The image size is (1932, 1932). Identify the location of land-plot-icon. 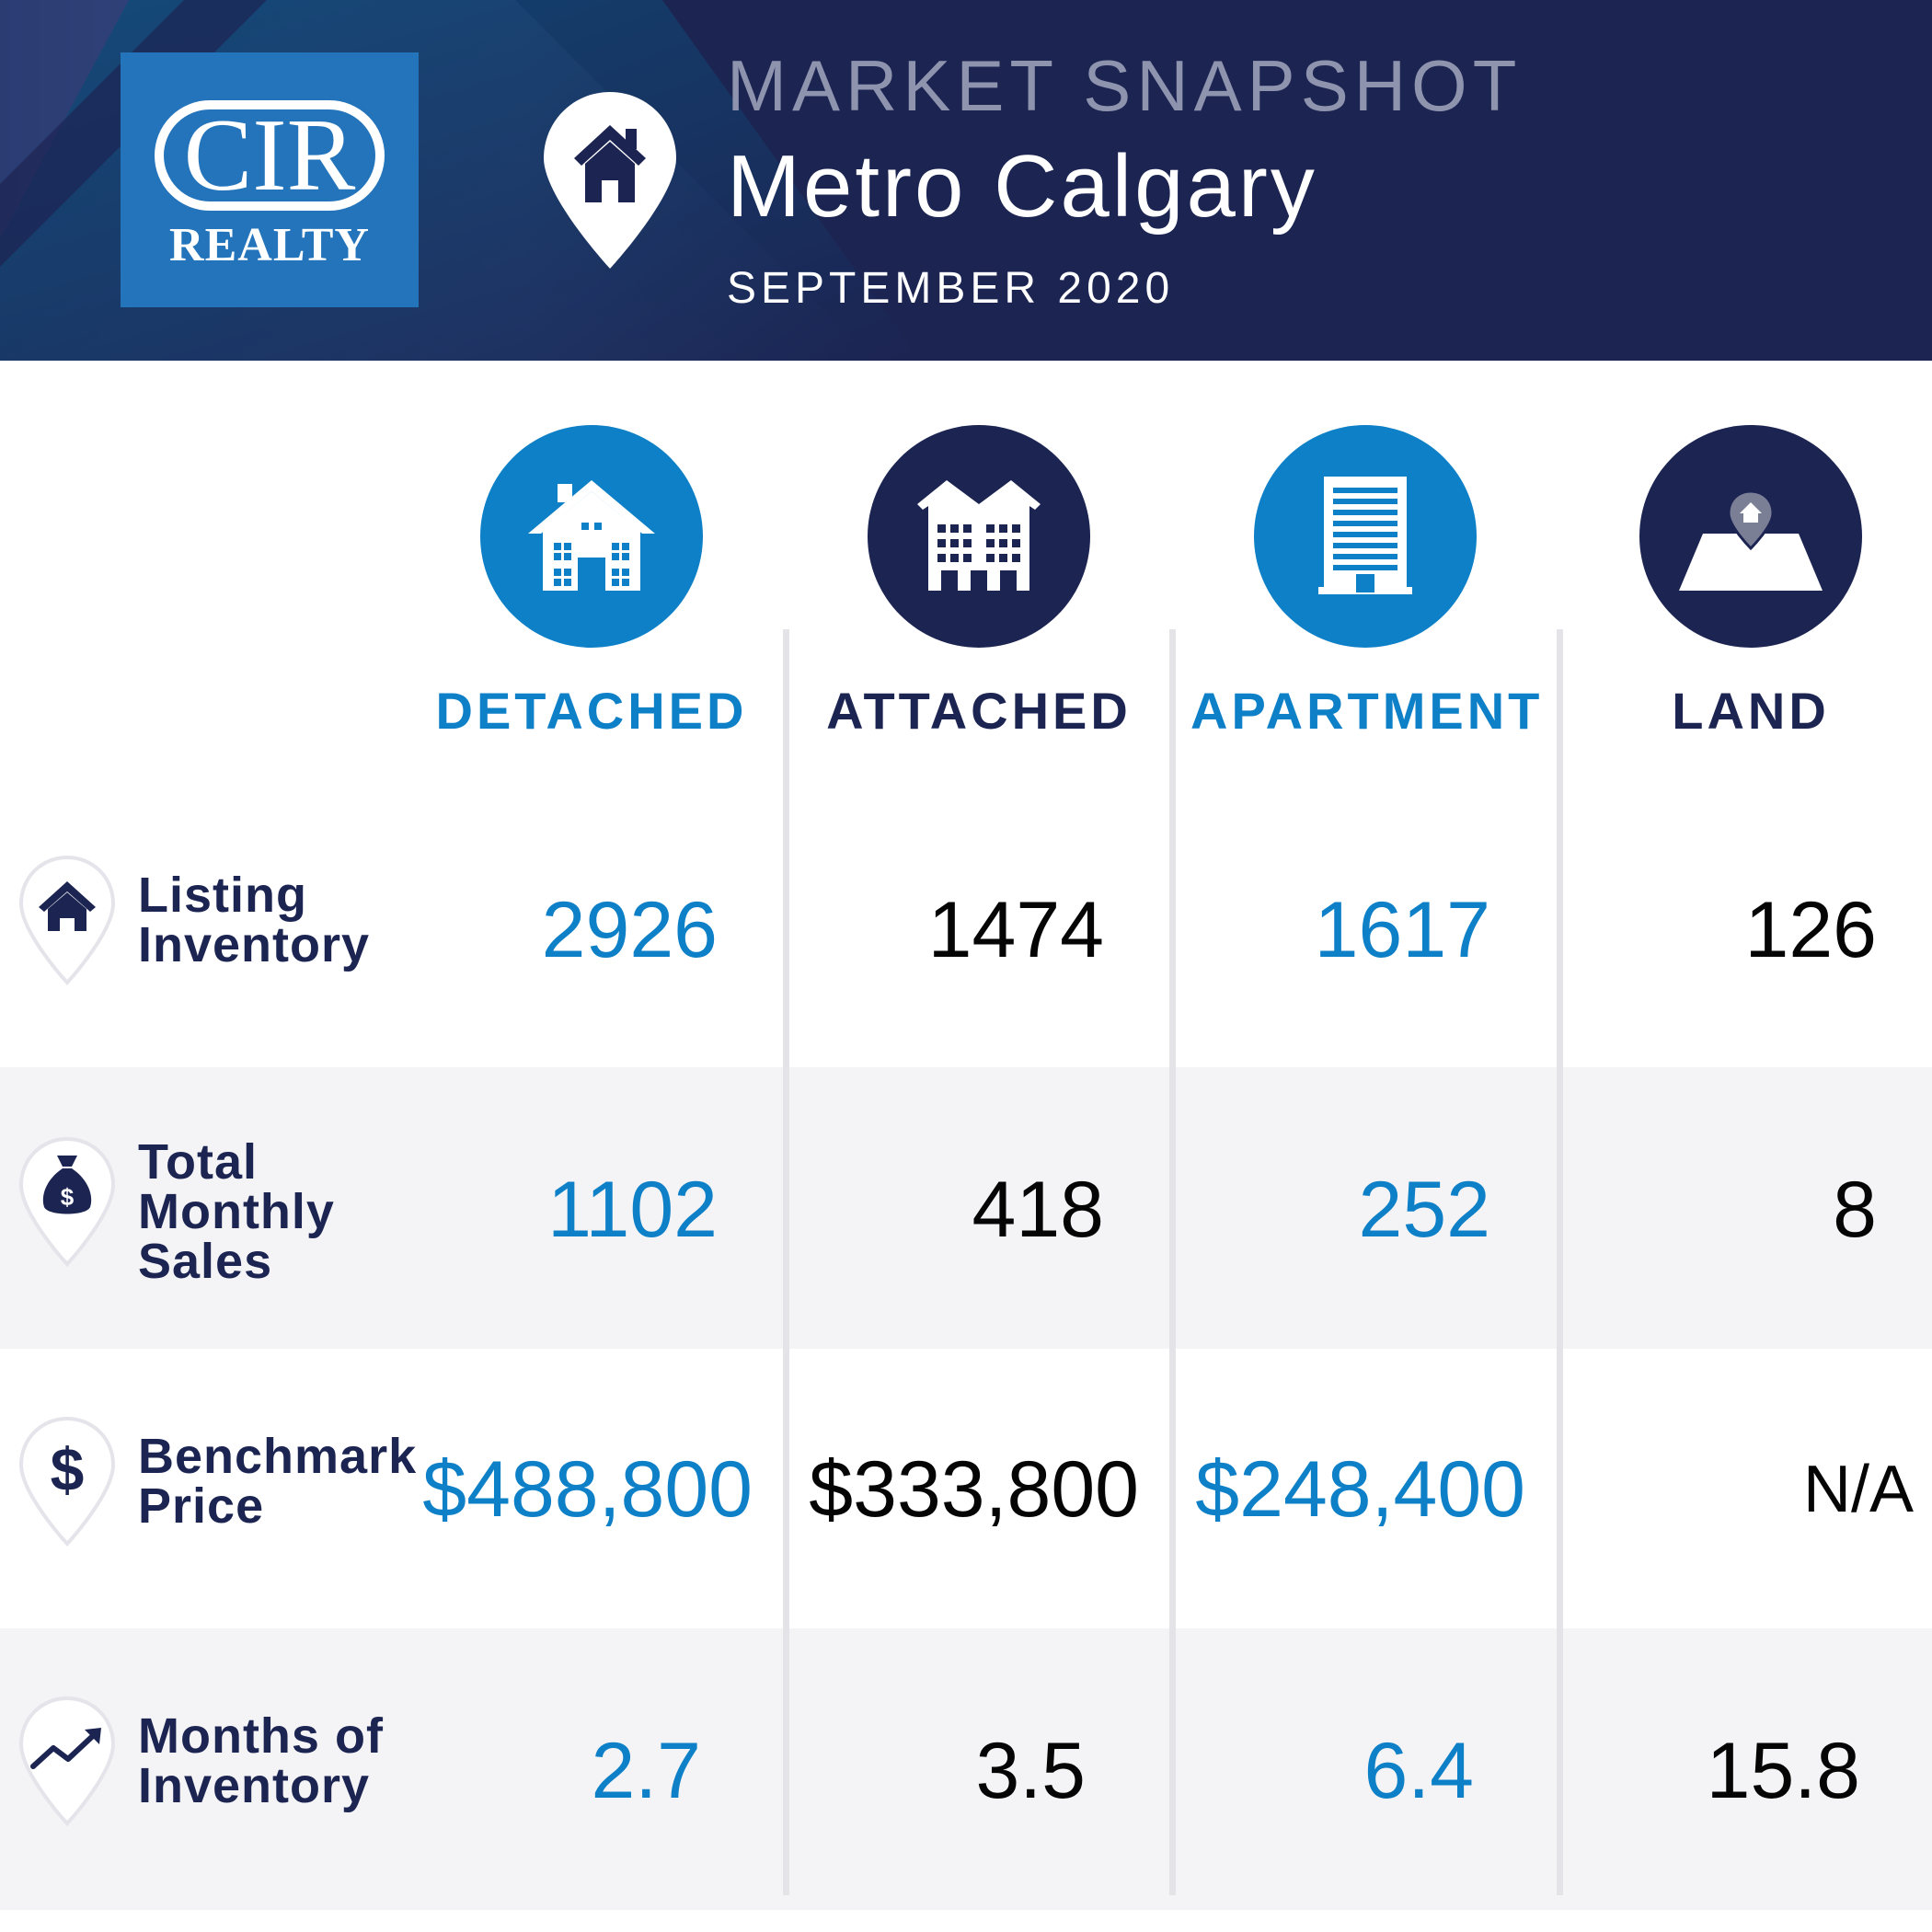
(1750, 536).